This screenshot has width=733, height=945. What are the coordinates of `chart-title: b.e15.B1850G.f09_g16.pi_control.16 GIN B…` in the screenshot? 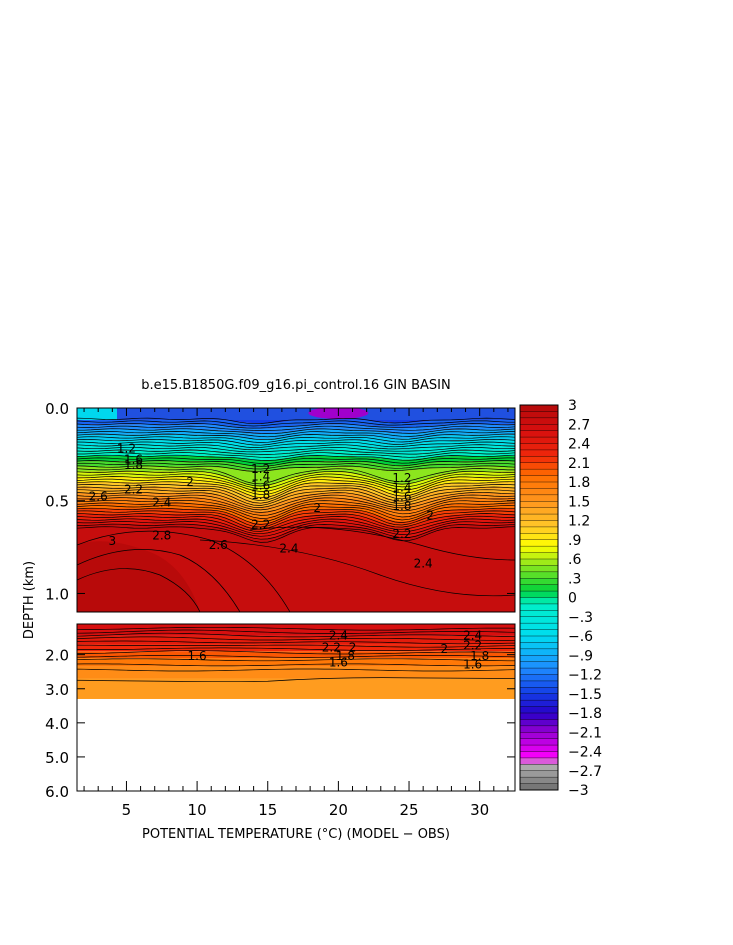 It's located at (295, 385).